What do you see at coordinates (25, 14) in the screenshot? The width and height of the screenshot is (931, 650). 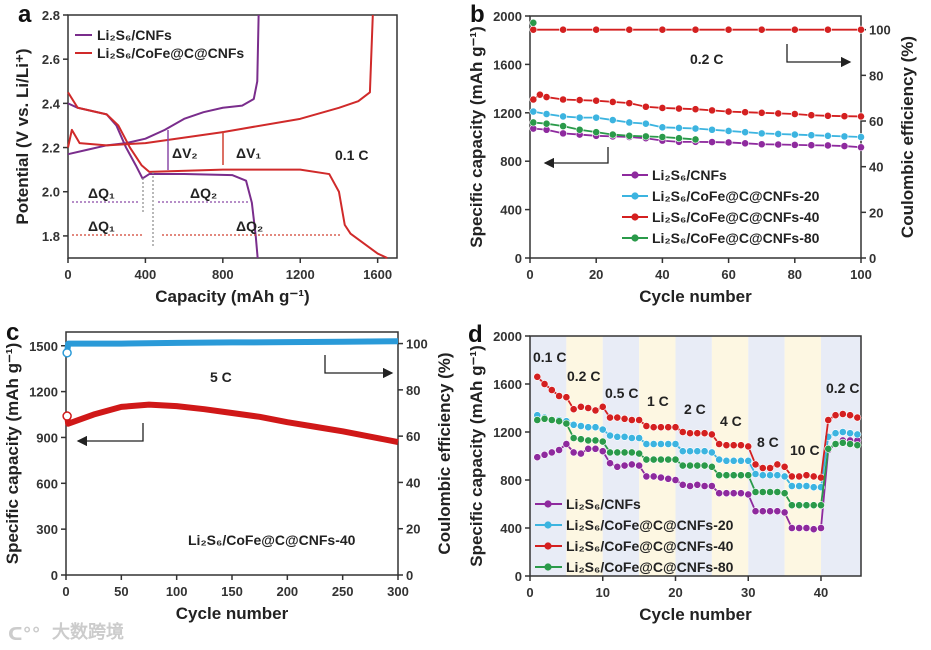 I see `panel-letter: a` at bounding box center [25, 14].